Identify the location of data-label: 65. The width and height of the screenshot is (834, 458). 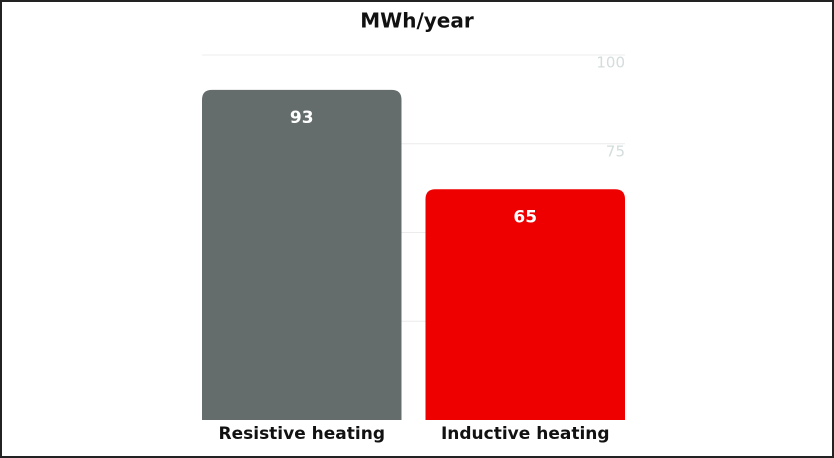
(525, 217).